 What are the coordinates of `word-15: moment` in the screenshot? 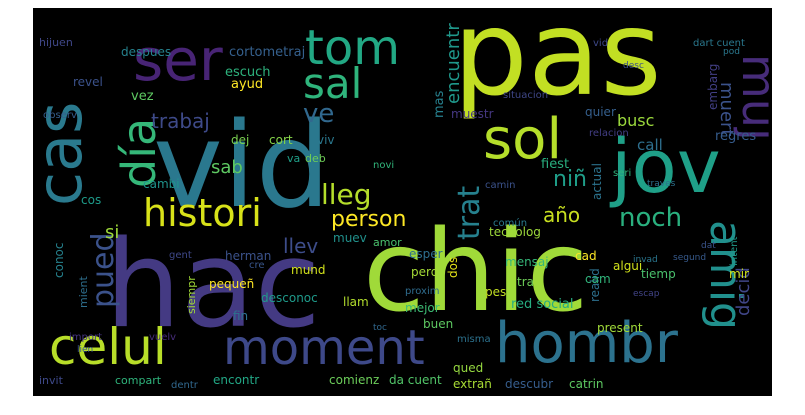 It's located at (324, 348).